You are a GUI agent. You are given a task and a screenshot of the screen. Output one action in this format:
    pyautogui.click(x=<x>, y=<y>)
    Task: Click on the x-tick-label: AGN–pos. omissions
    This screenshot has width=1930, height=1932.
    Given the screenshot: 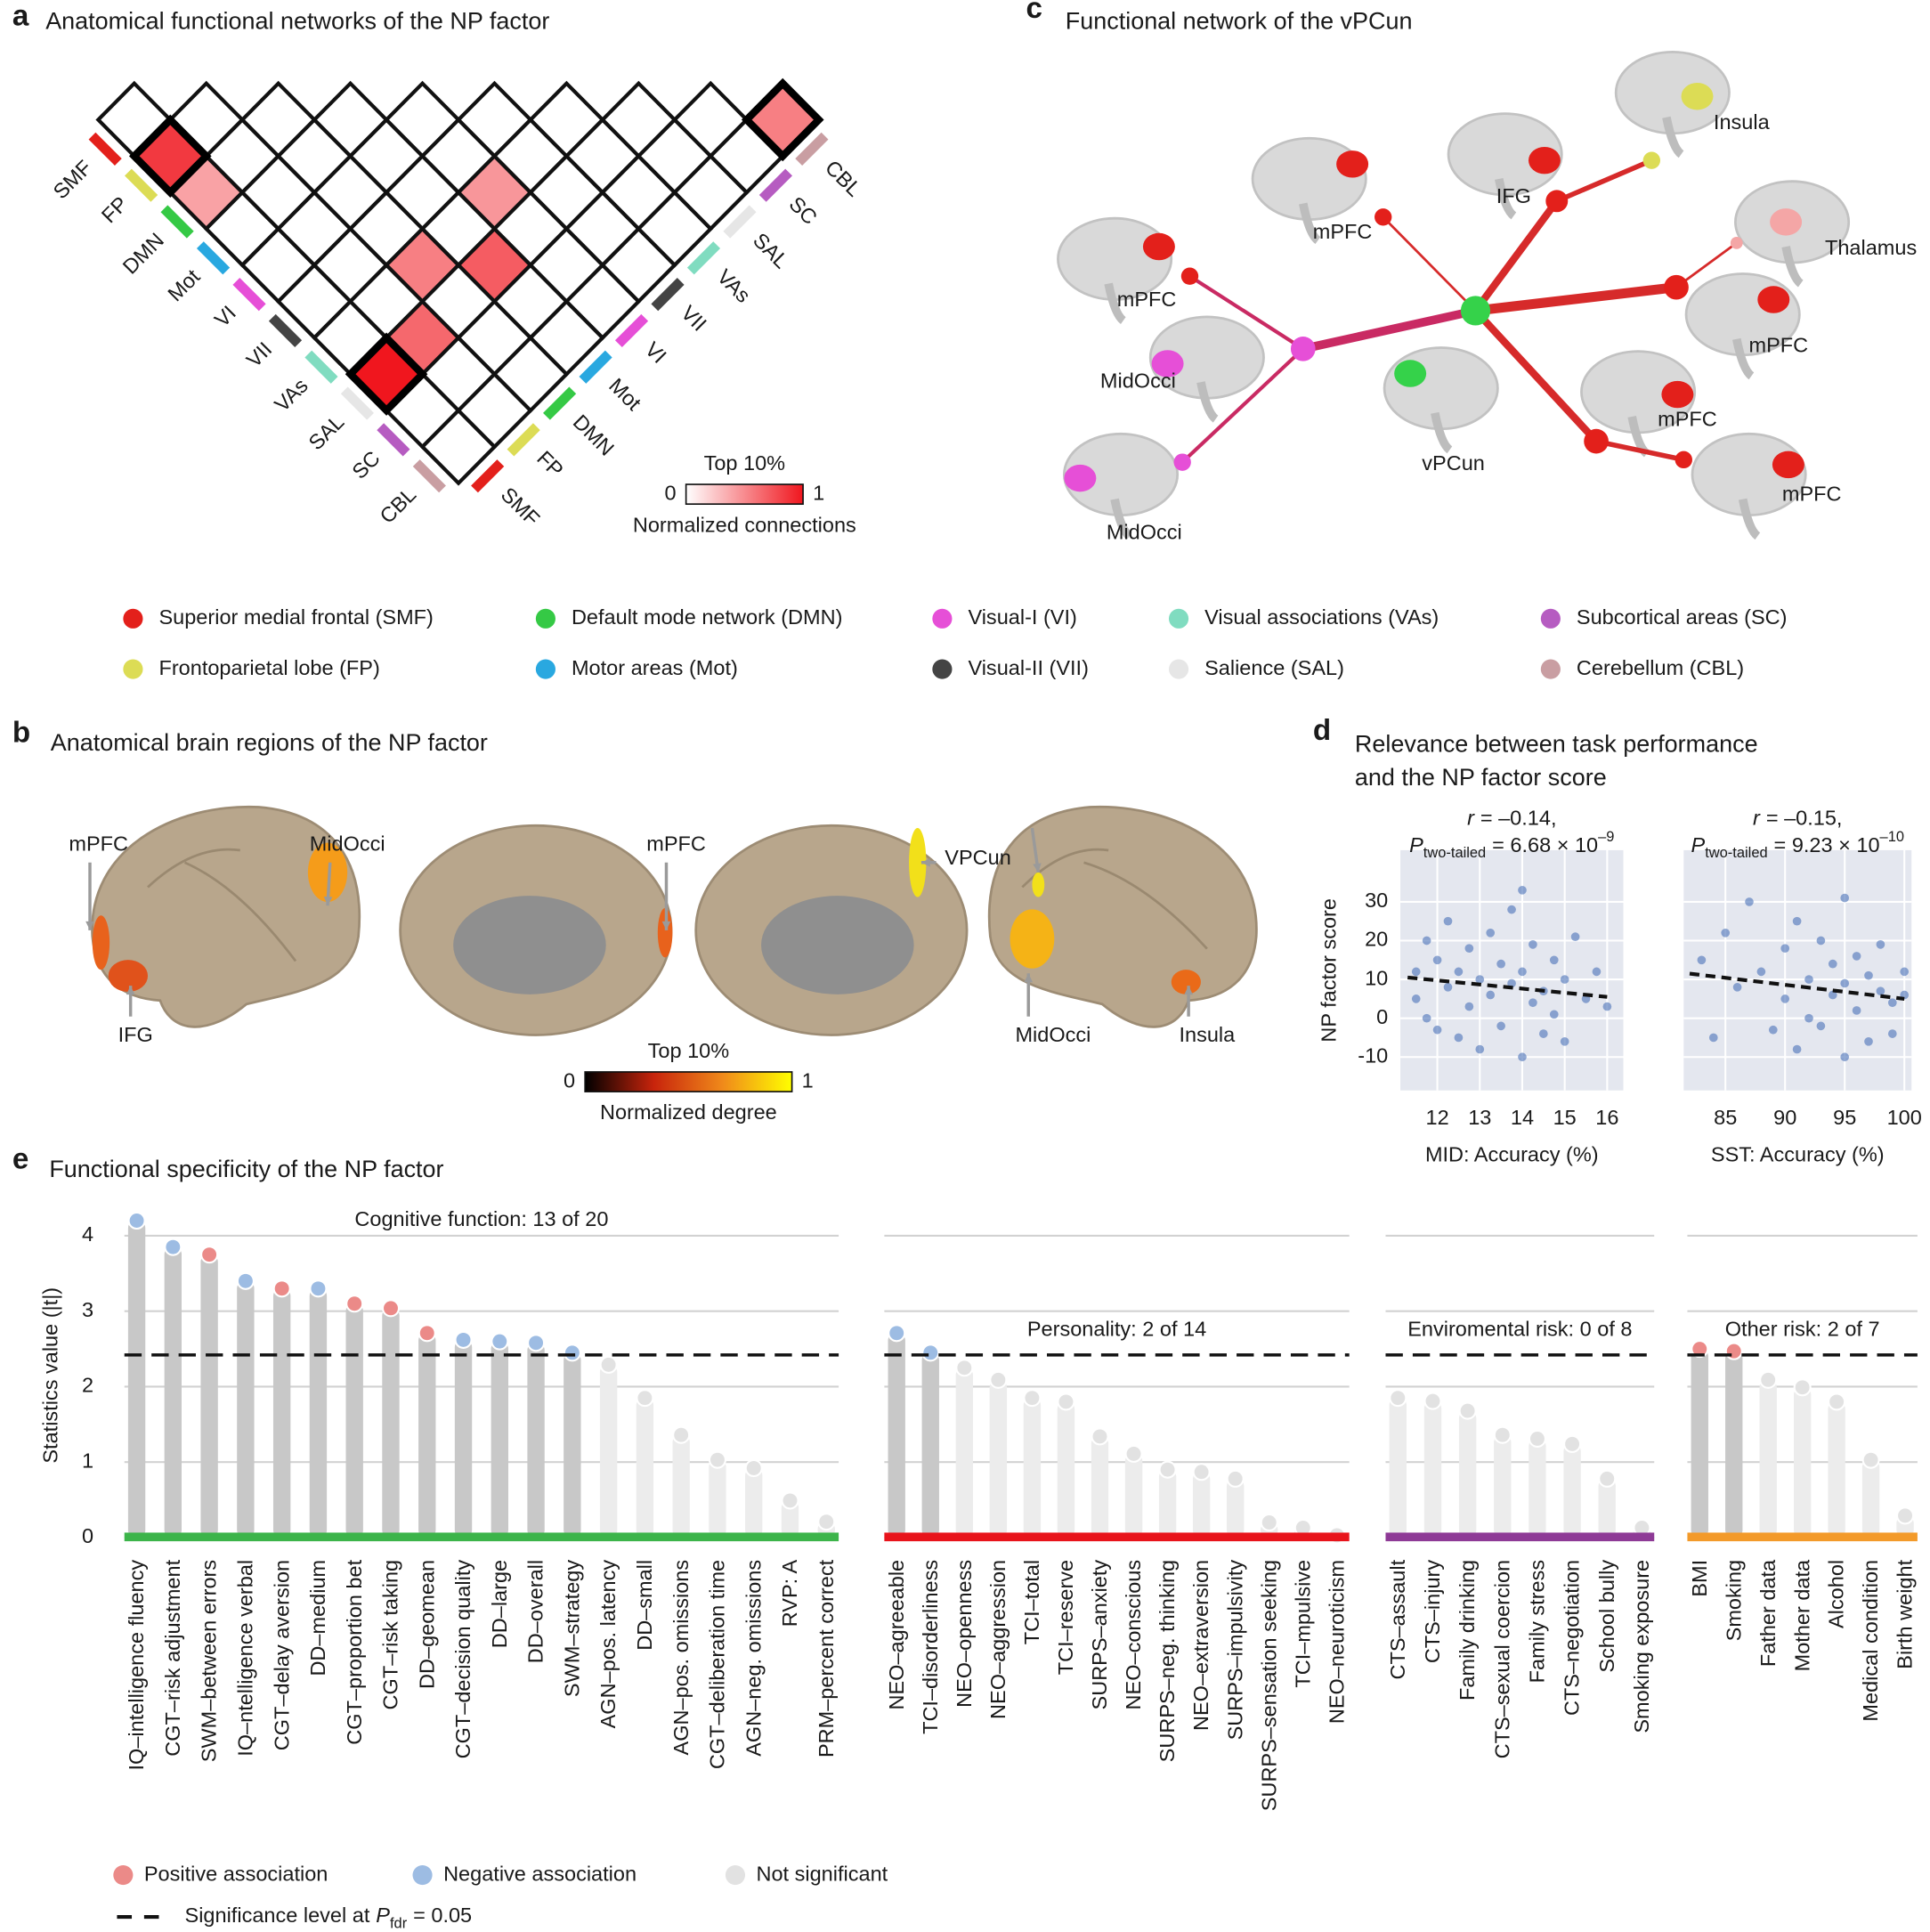 What is the action you would take?
    pyautogui.click(x=681, y=1658)
    